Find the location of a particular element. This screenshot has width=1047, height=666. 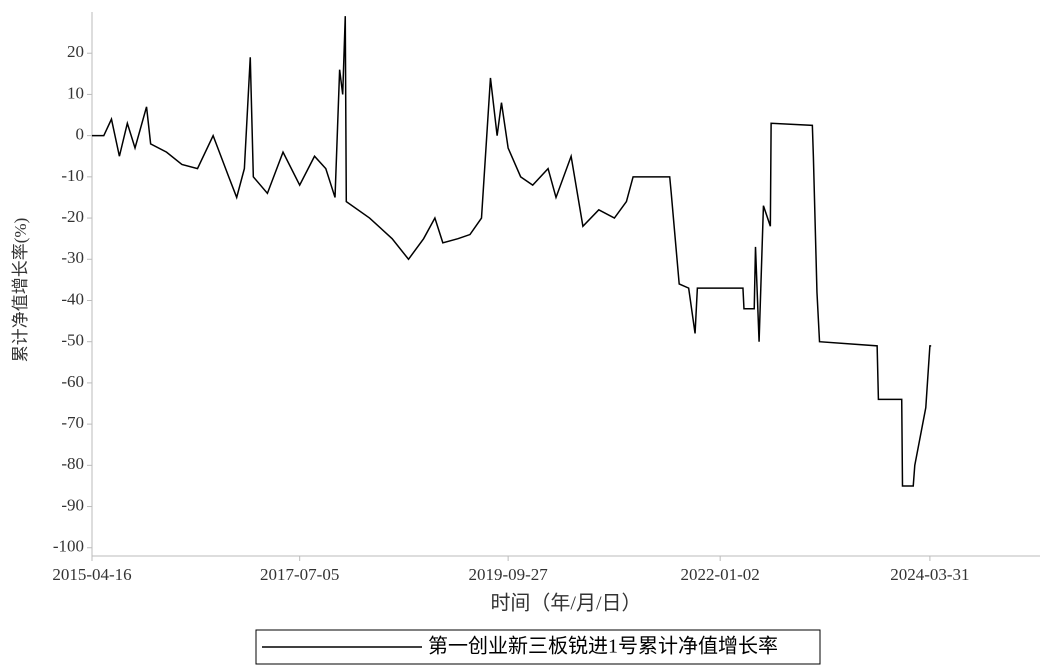

x-axis-label: 时间（年/月/日） is located at coordinates (565, 603).